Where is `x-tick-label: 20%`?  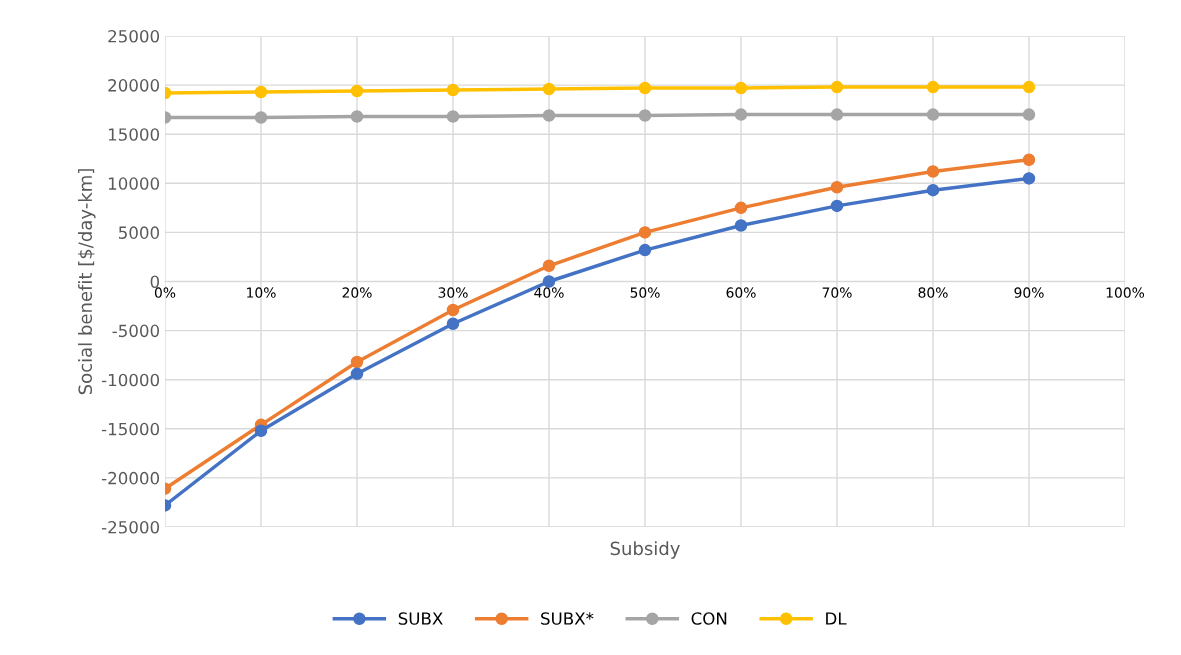
x-tick-label: 20% is located at coordinates (357, 292).